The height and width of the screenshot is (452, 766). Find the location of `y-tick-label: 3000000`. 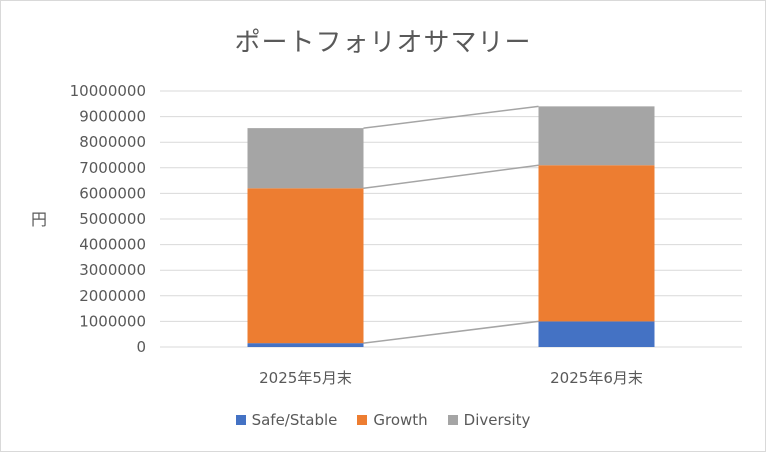

y-tick-label: 3000000 is located at coordinates (112, 270).